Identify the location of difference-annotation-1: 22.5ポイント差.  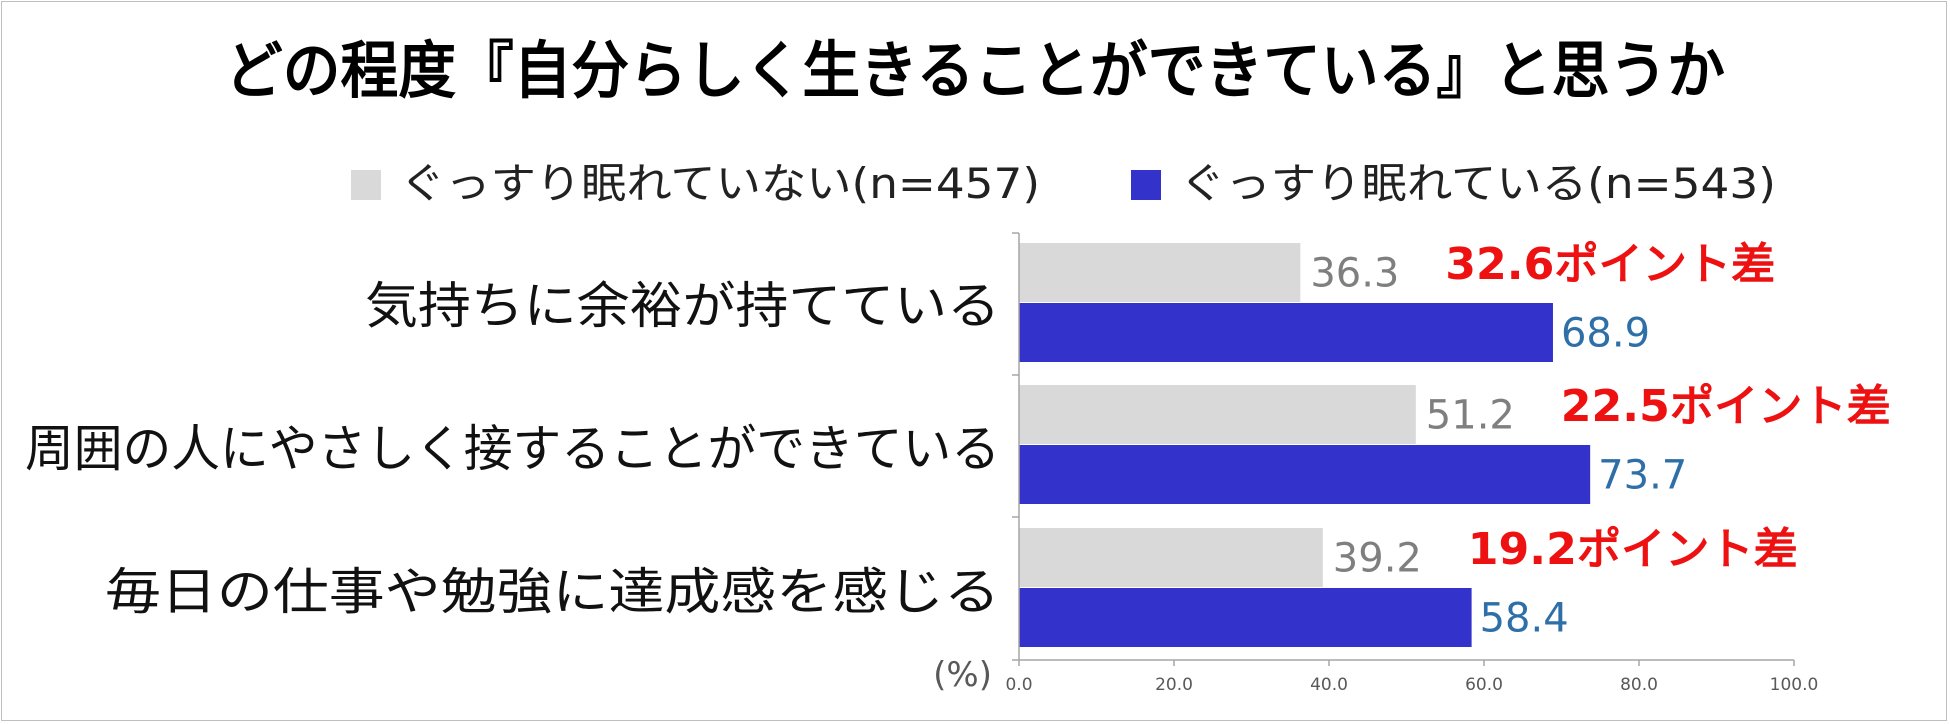
(1726, 406).